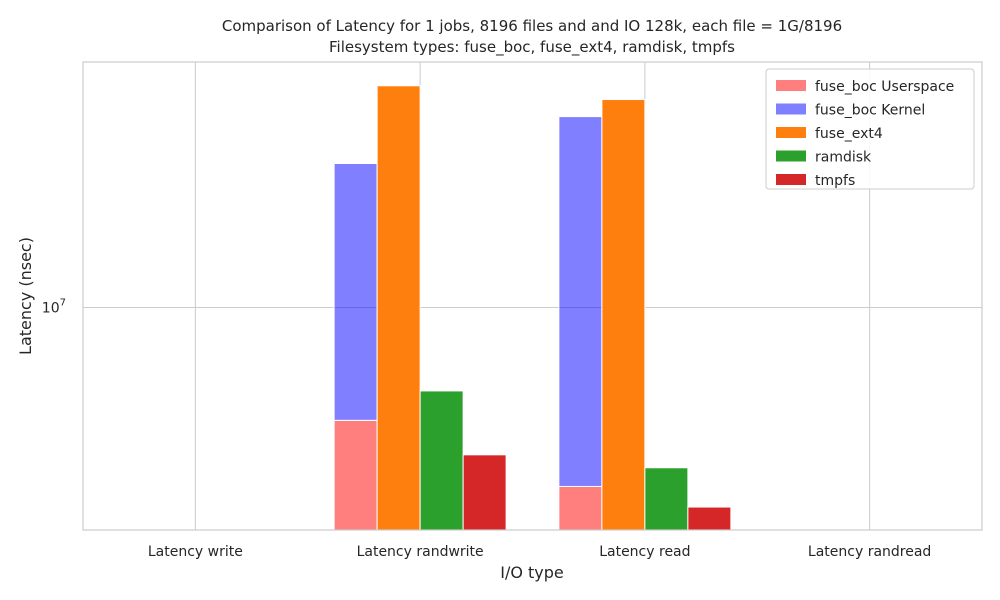  I want to click on x-tick-label: Latency randwrite, so click(420, 552).